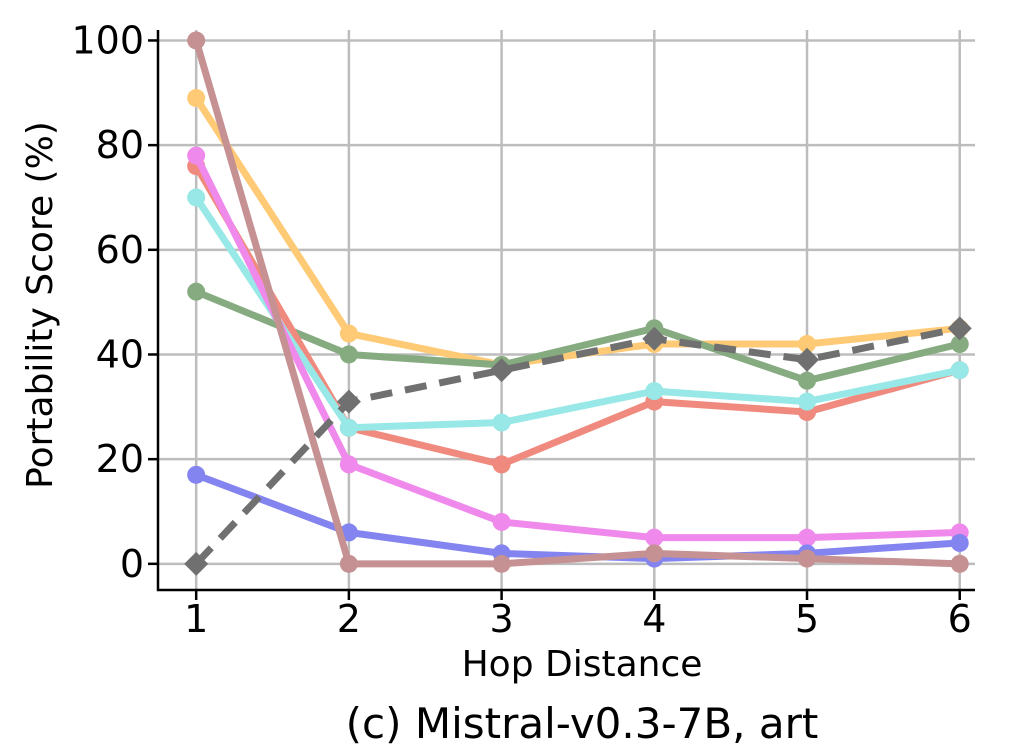 The height and width of the screenshot is (752, 1024). Describe the element at coordinates (582, 664) in the screenshot. I see `x-axis-title: Hop Distance` at that location.